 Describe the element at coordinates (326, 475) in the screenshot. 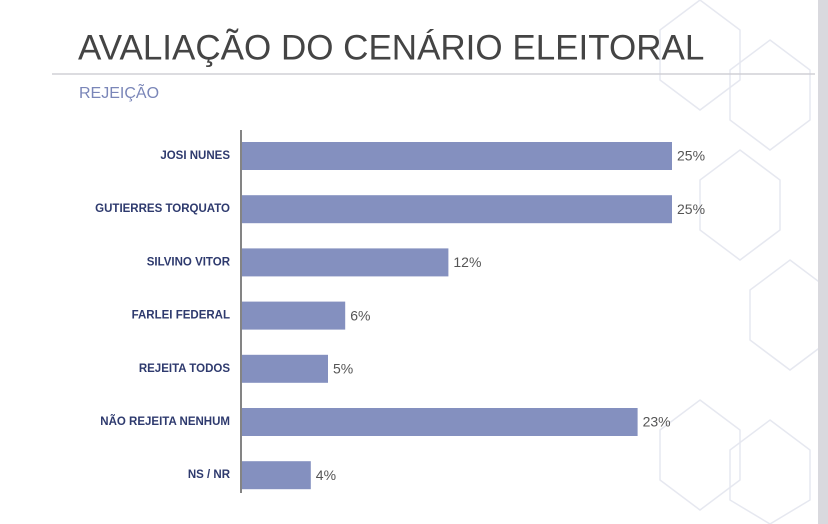

I see `value-label: 4%` at that location.